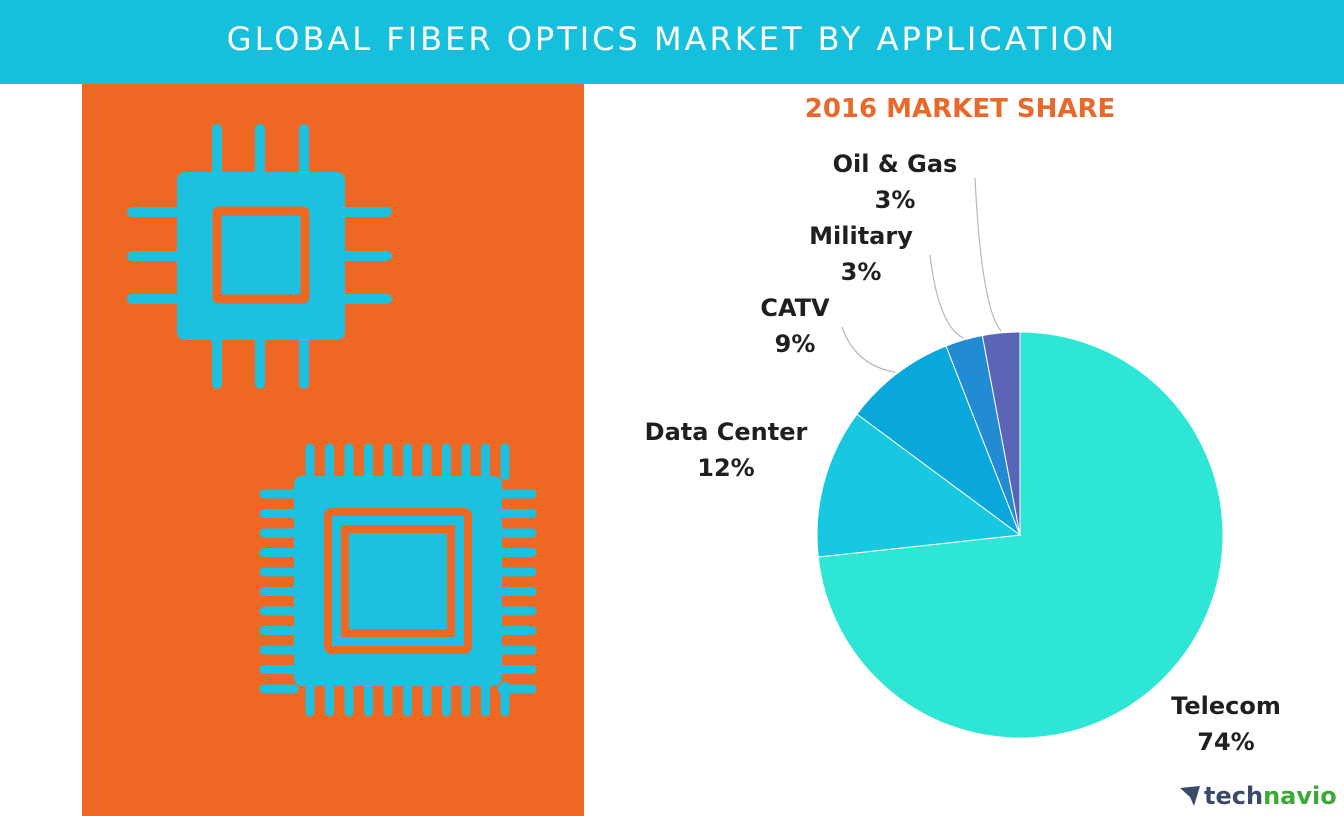  I want to click on technavio-arrow-icon, so click(1190, 796).